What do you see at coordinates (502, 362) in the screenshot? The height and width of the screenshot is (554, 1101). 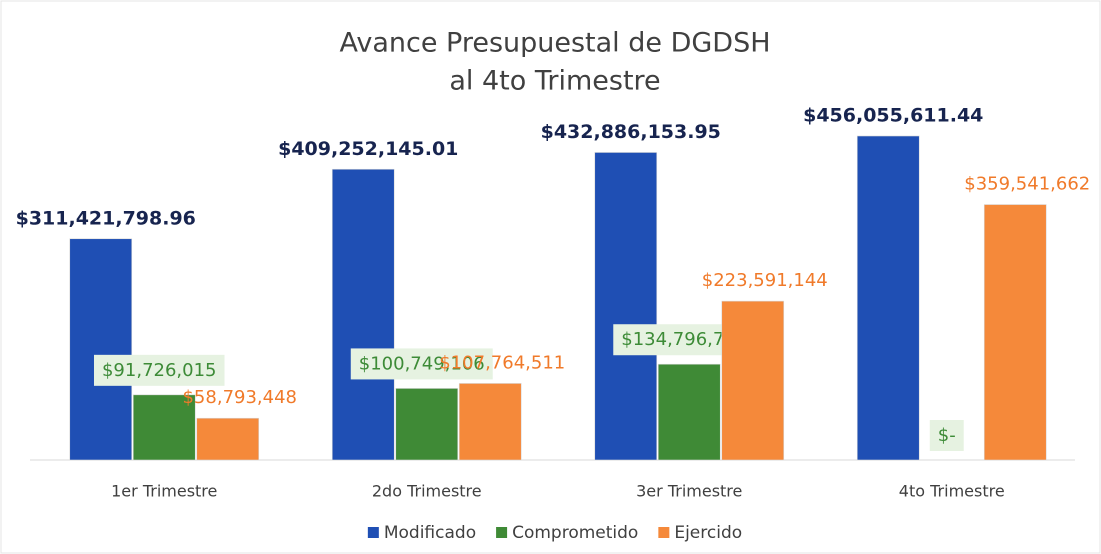 I see `value-label: $107,764,511` at bounding box center [502, 362].